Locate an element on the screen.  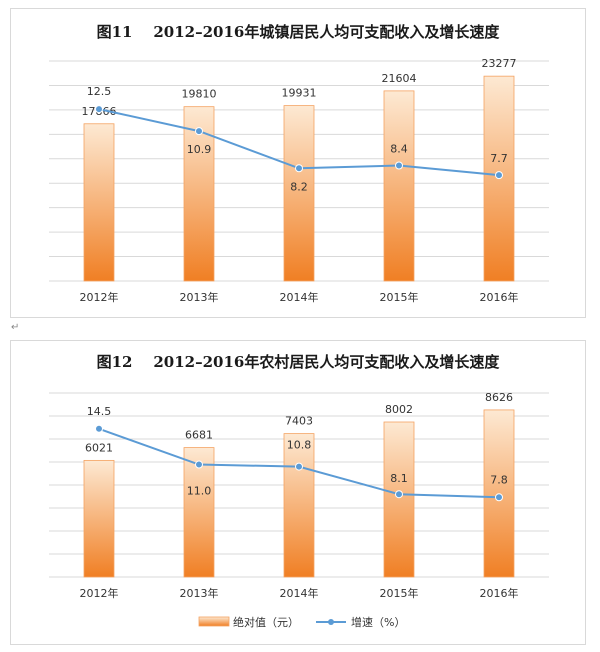
growth-value-label: 8.4 is located at coordinates (399, 149).